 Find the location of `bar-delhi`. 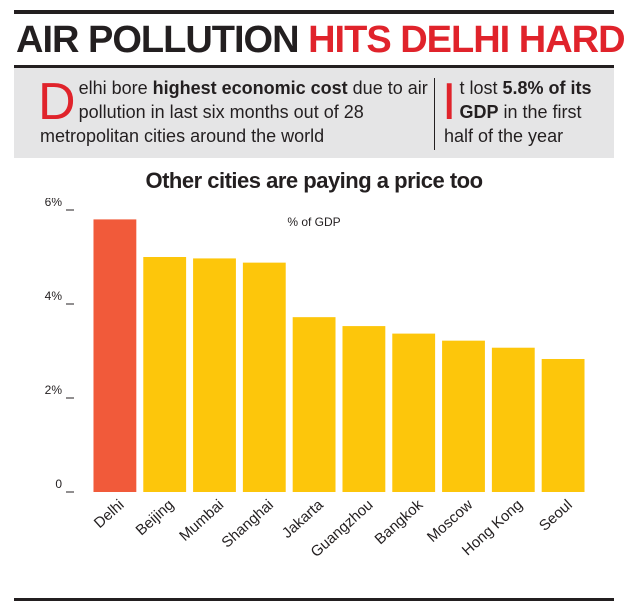

bar-delhi is located at coordinates (115, 355).